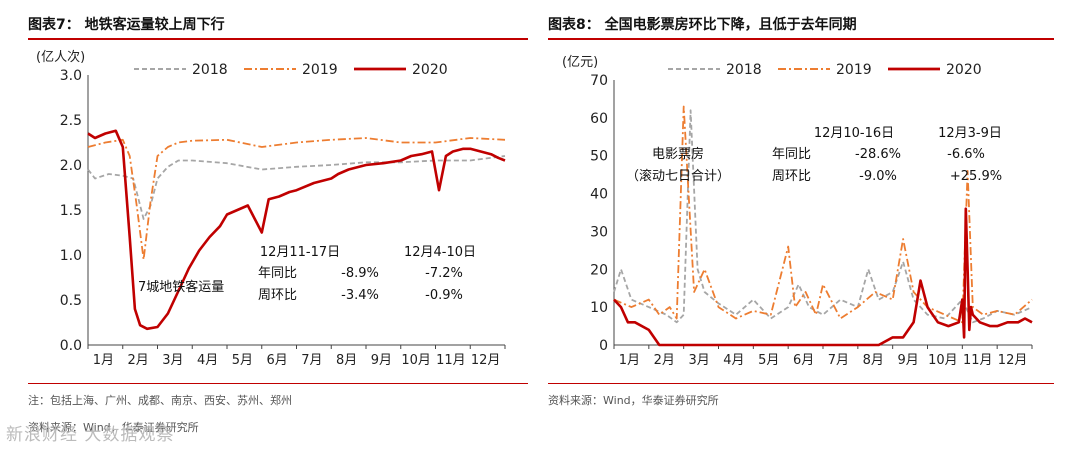 This screenshot has width=1080, height=456. I want to click on annotation-wow-value-1: -9.0%, so click(878, 176).